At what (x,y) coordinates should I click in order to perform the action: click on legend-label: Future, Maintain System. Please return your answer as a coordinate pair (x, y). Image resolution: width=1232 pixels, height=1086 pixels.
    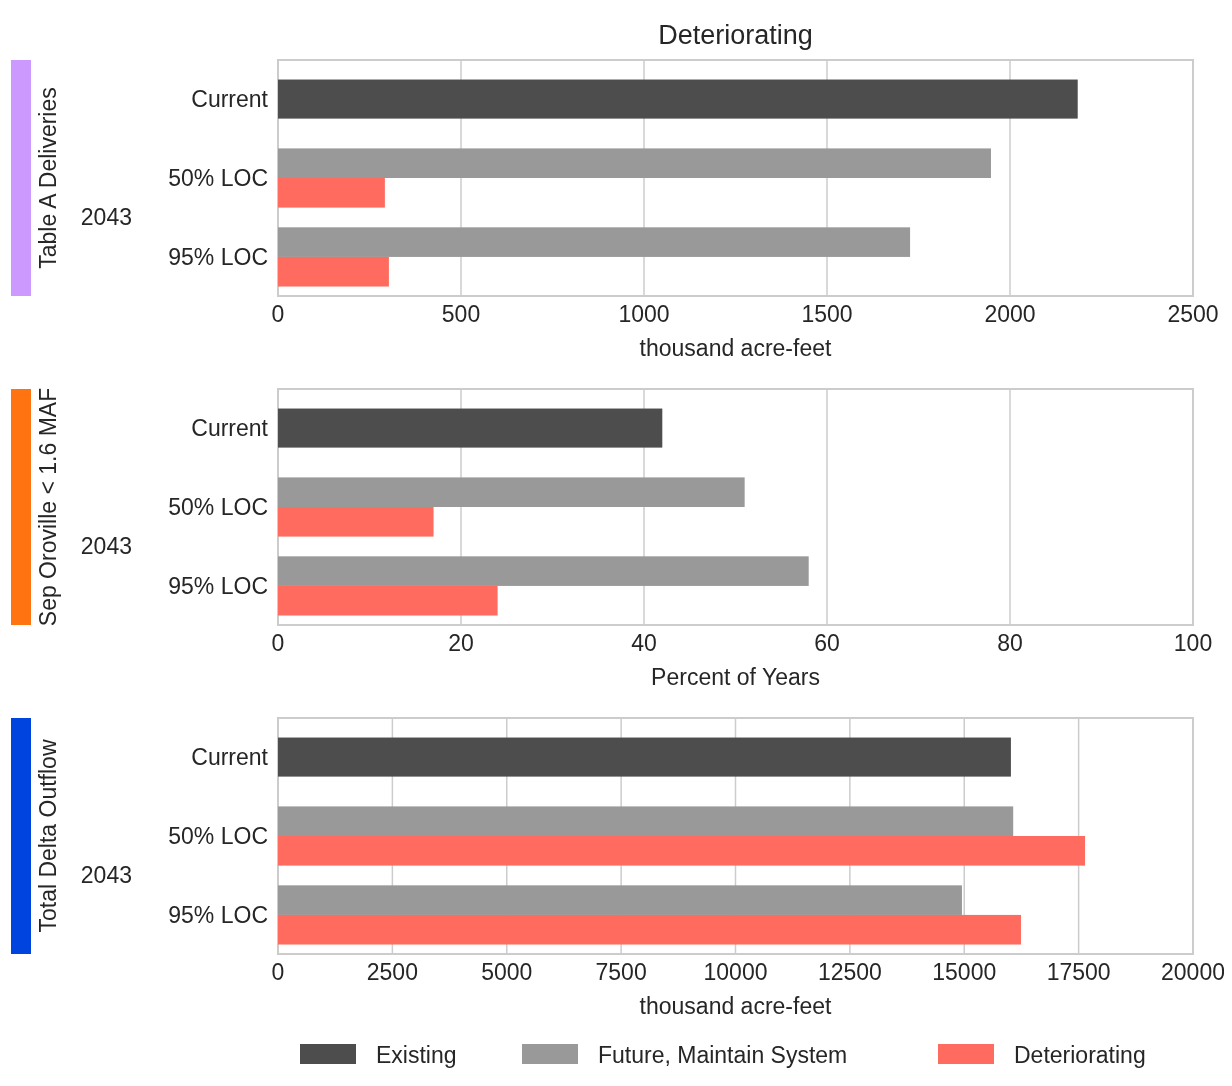
    Looking at the image, I should click on (723, 1055).